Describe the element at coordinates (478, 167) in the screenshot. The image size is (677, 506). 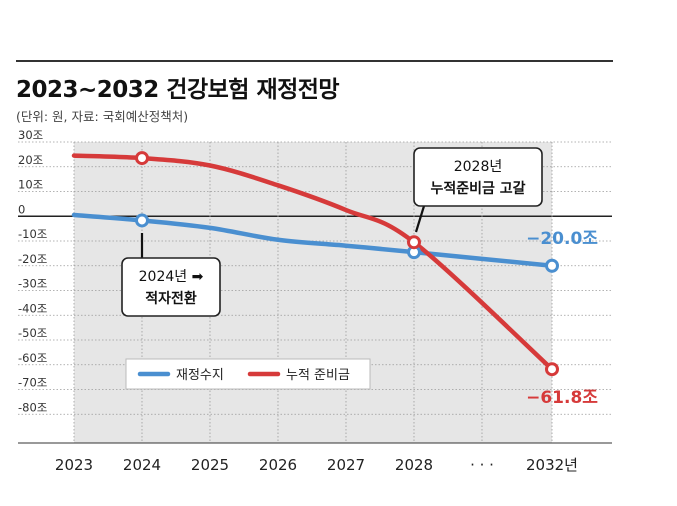
I see `callout-text: 2028년` at that location.